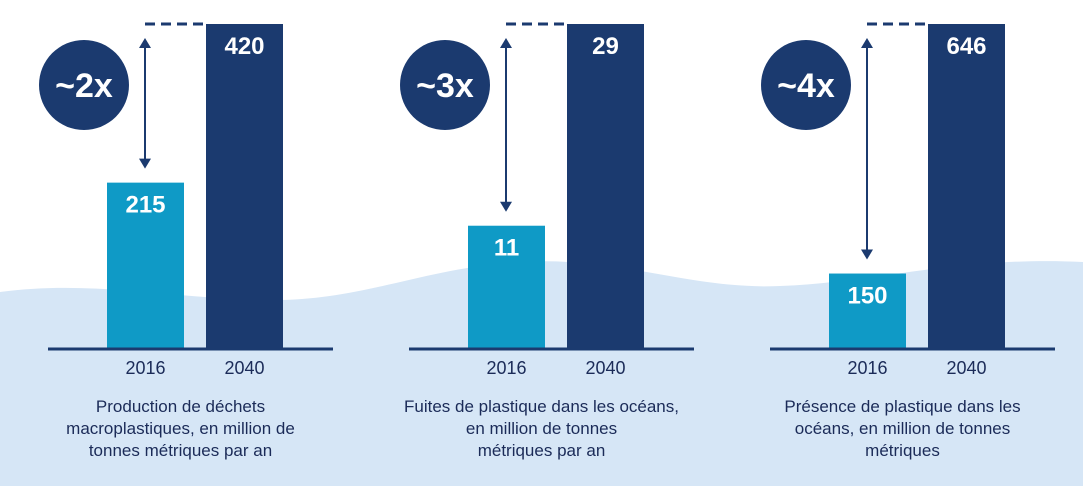 The image size is (1083, 486). What do you see at coordinates (145, 205) in the screenshot?
I see `value-label-2016: 215` at bounding box center [145, 205].